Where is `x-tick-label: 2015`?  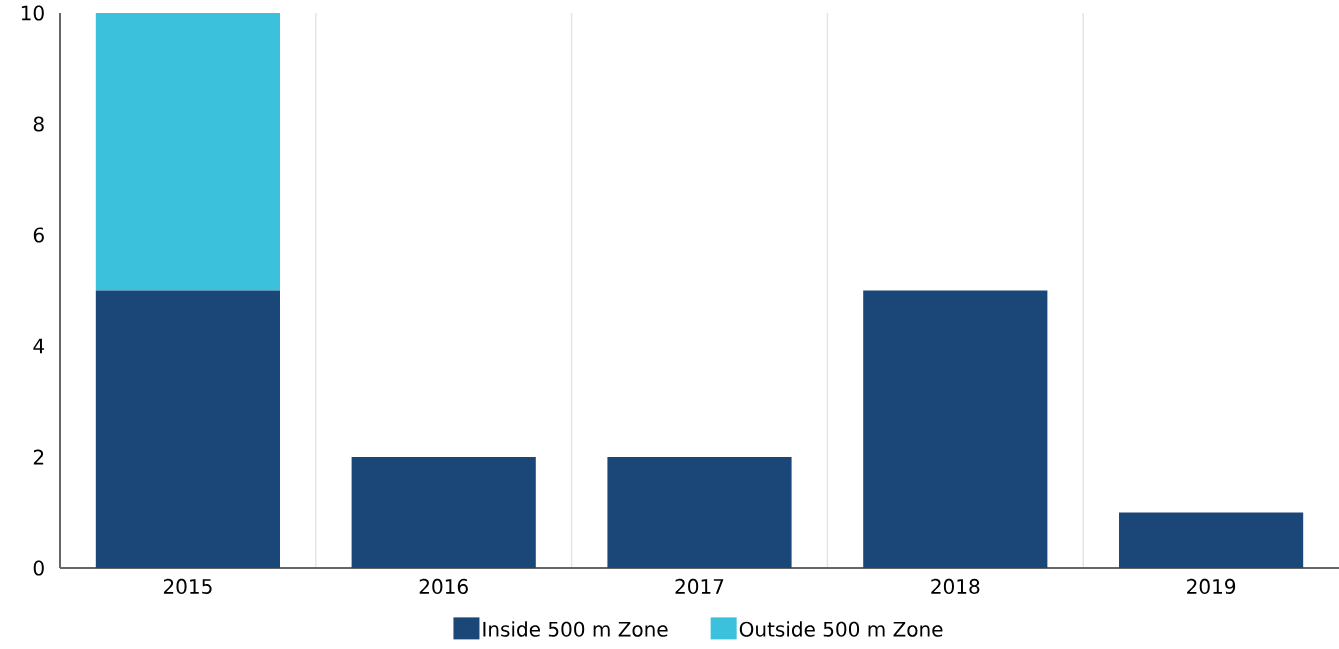
x-tick-label: 2015 is located at coordinates (187, 586).